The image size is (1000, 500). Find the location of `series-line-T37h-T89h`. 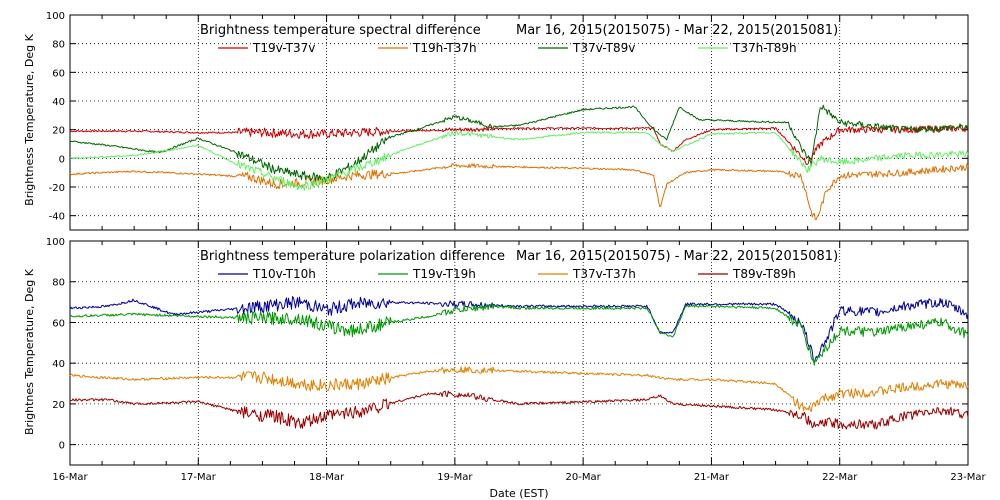

series-line-T37h-T89h is located at coordinates (519, 160).